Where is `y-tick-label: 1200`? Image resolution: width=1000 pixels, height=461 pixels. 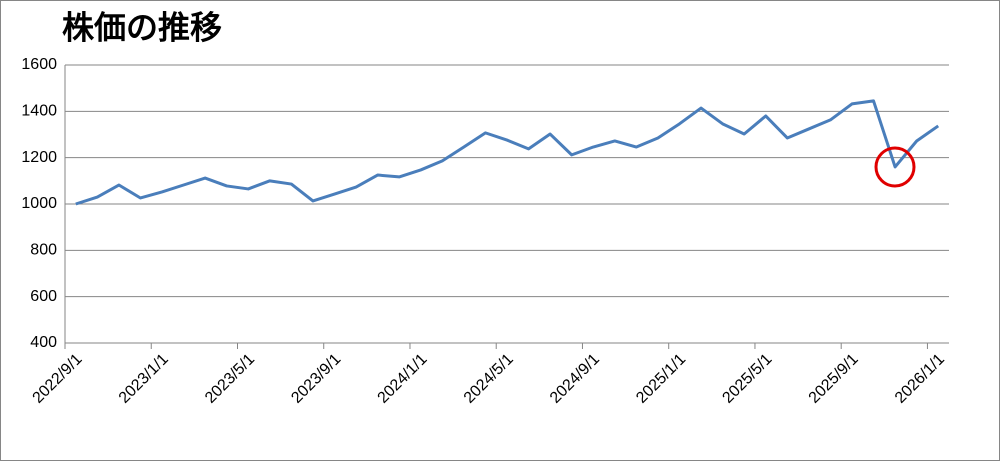
y-tick-label: 1200 is located at coordinates (39, 157).